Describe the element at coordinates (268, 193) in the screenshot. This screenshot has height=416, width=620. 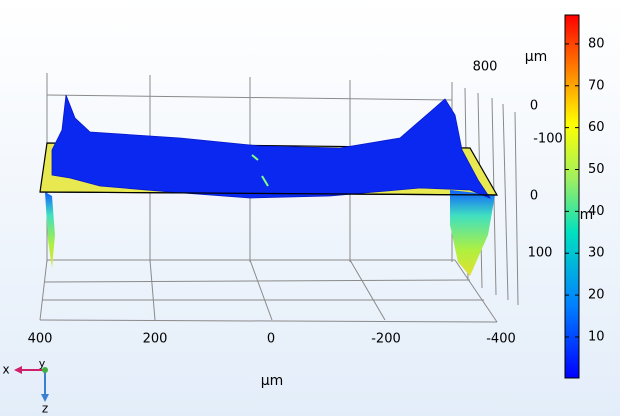
I see `frame-edge` at that location.